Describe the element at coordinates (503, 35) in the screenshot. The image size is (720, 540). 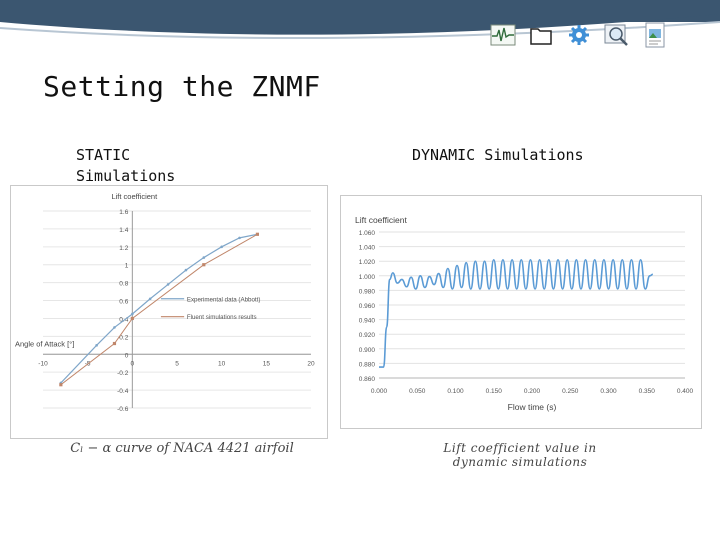
I see `pulse-monitor-icon` at that location.